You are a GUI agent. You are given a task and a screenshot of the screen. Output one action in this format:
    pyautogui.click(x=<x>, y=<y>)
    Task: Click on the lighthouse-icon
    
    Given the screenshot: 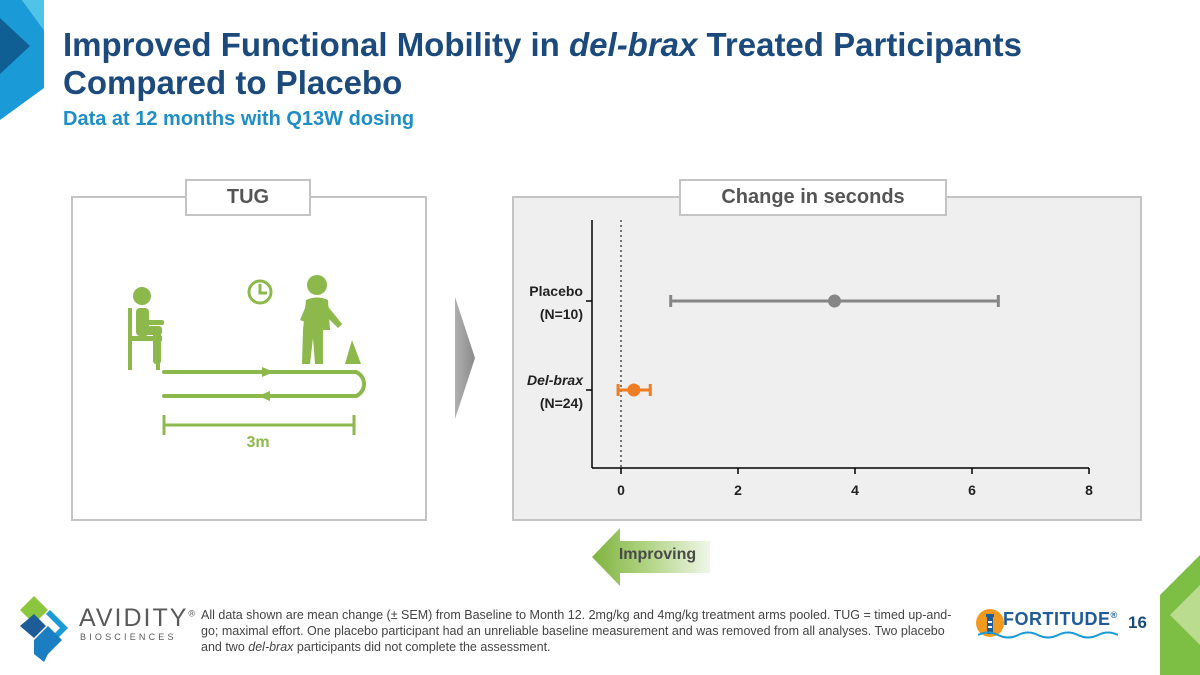 What is the action you would take?
    pyautogui.click(x=990, y=623)
    